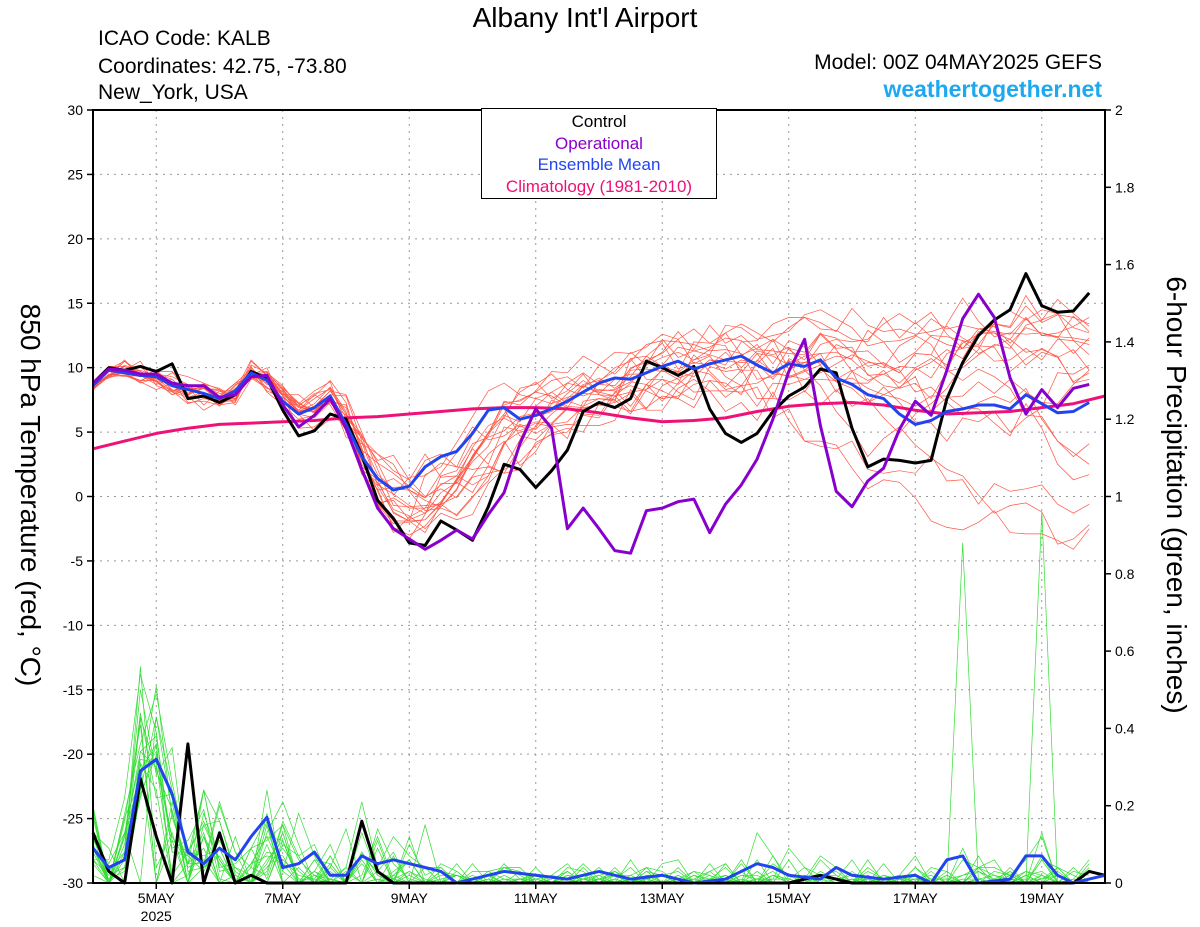  Describe the element at coordinates (75, 368) in the screenshot. I see `y-tick-label-left: 10` at that location.